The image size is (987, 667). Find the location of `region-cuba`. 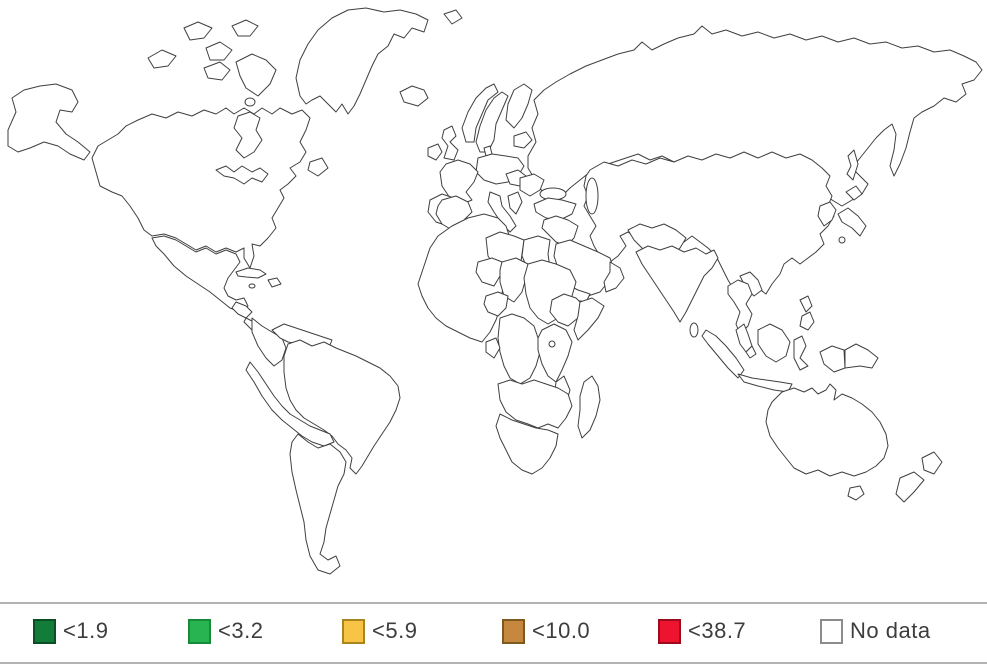

region-cuba is located at coordinates (251, 273).